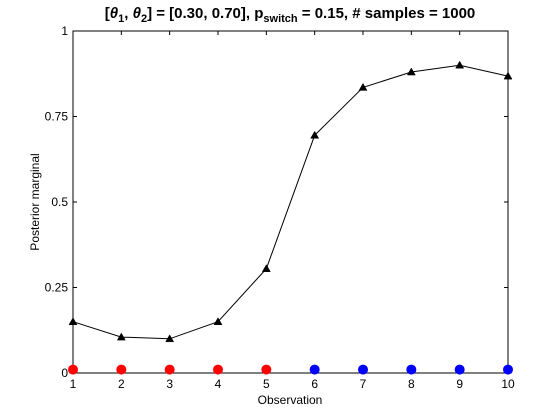  What do you see at coordinates (121, 19) in the screenshot?
I see `title-theta1-subscript: 1` at bounding box center [121, 19].